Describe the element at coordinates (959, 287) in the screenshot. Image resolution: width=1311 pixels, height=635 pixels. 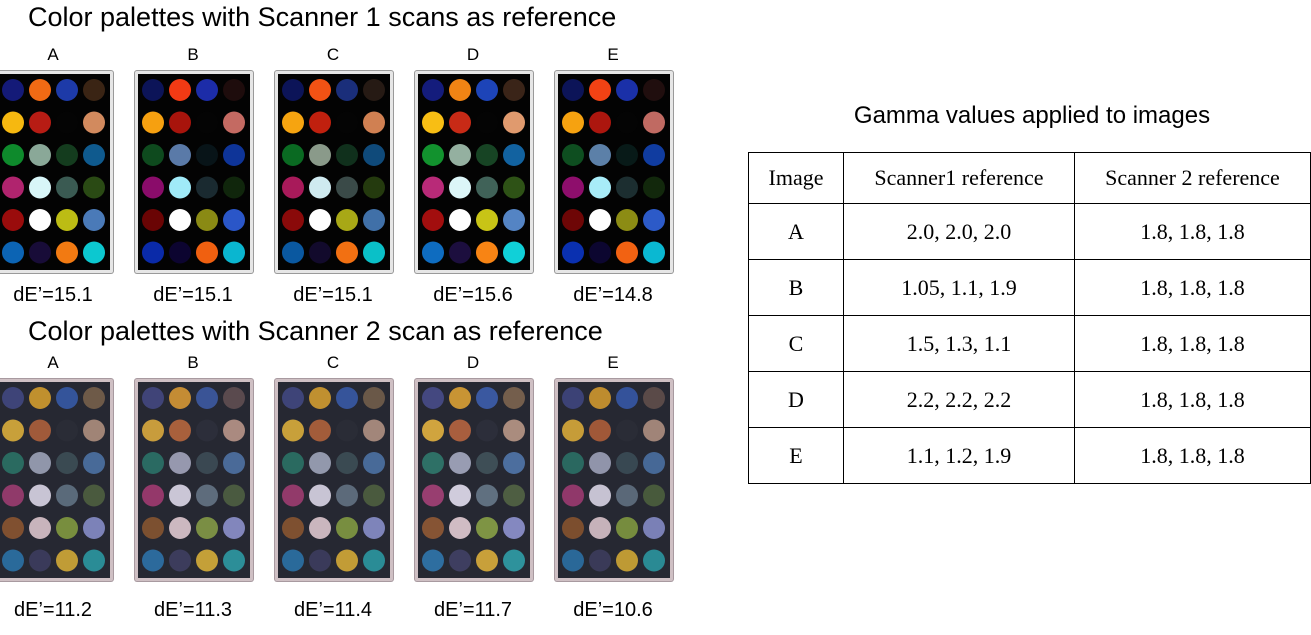
I see `cell-scanner1-gamma: 1.05, 1.1, 1.9` at that location.